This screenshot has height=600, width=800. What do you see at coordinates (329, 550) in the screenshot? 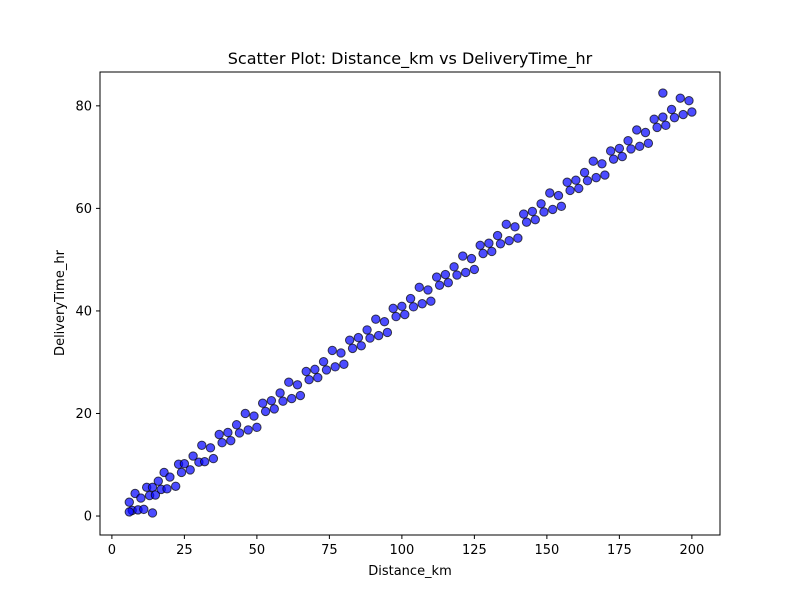
I see `x-tick-label: 75` at bounding box center [329, 550].